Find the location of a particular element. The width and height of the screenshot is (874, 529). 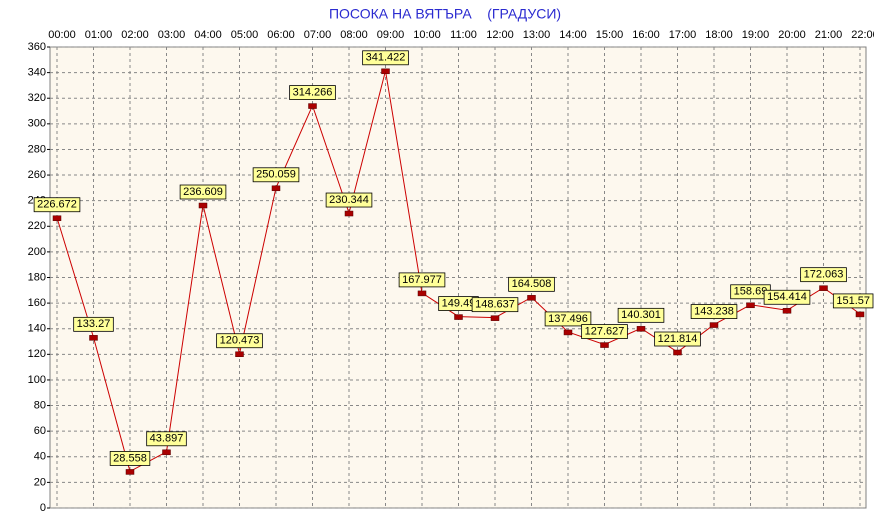

y-tick-label: 280 is located at coordinates (37, 149).